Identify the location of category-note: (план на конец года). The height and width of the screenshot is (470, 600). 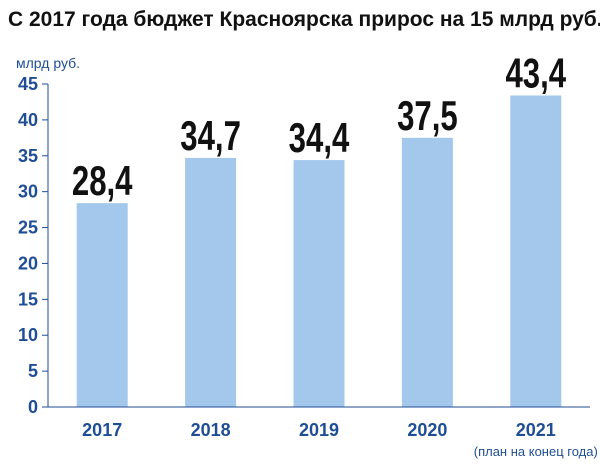
(536, 451).